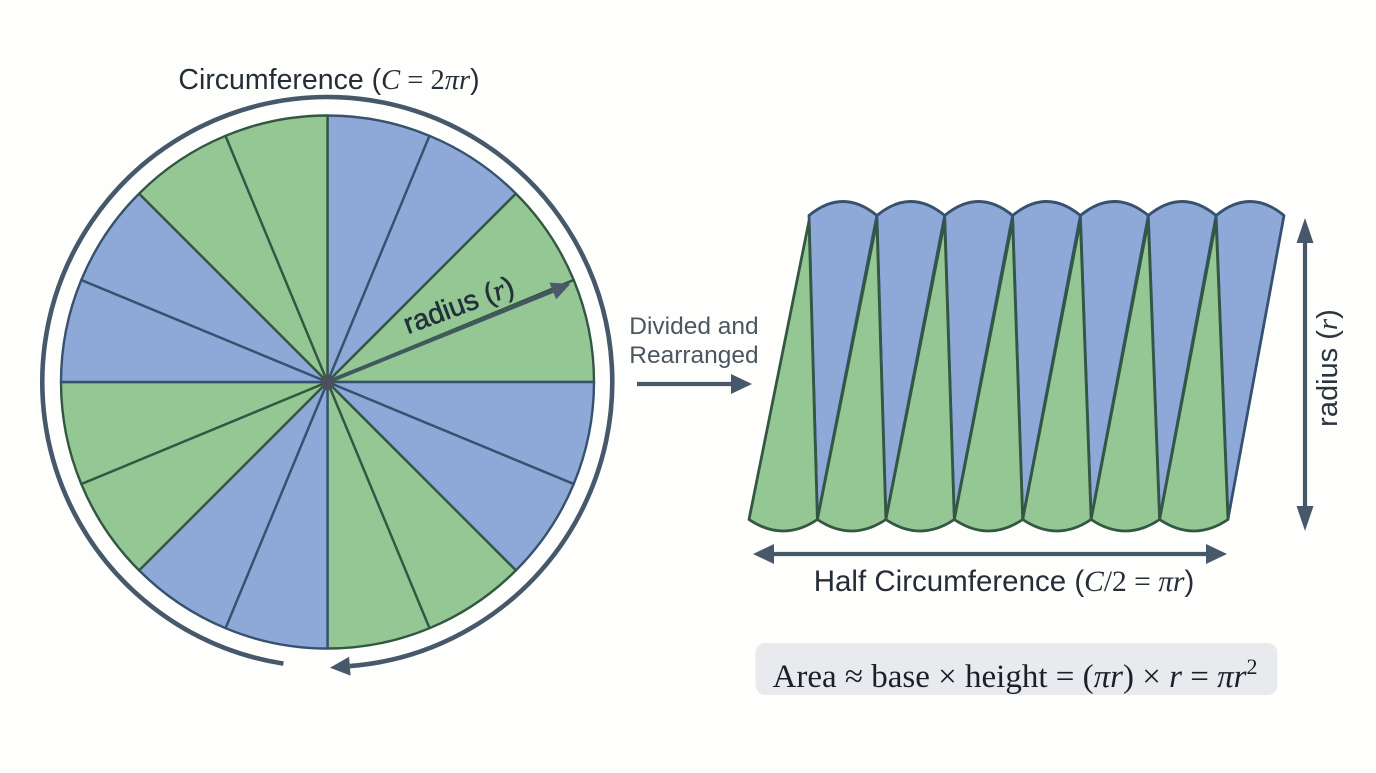  I want to click on svg-text: Divided and, so click(693, 326).